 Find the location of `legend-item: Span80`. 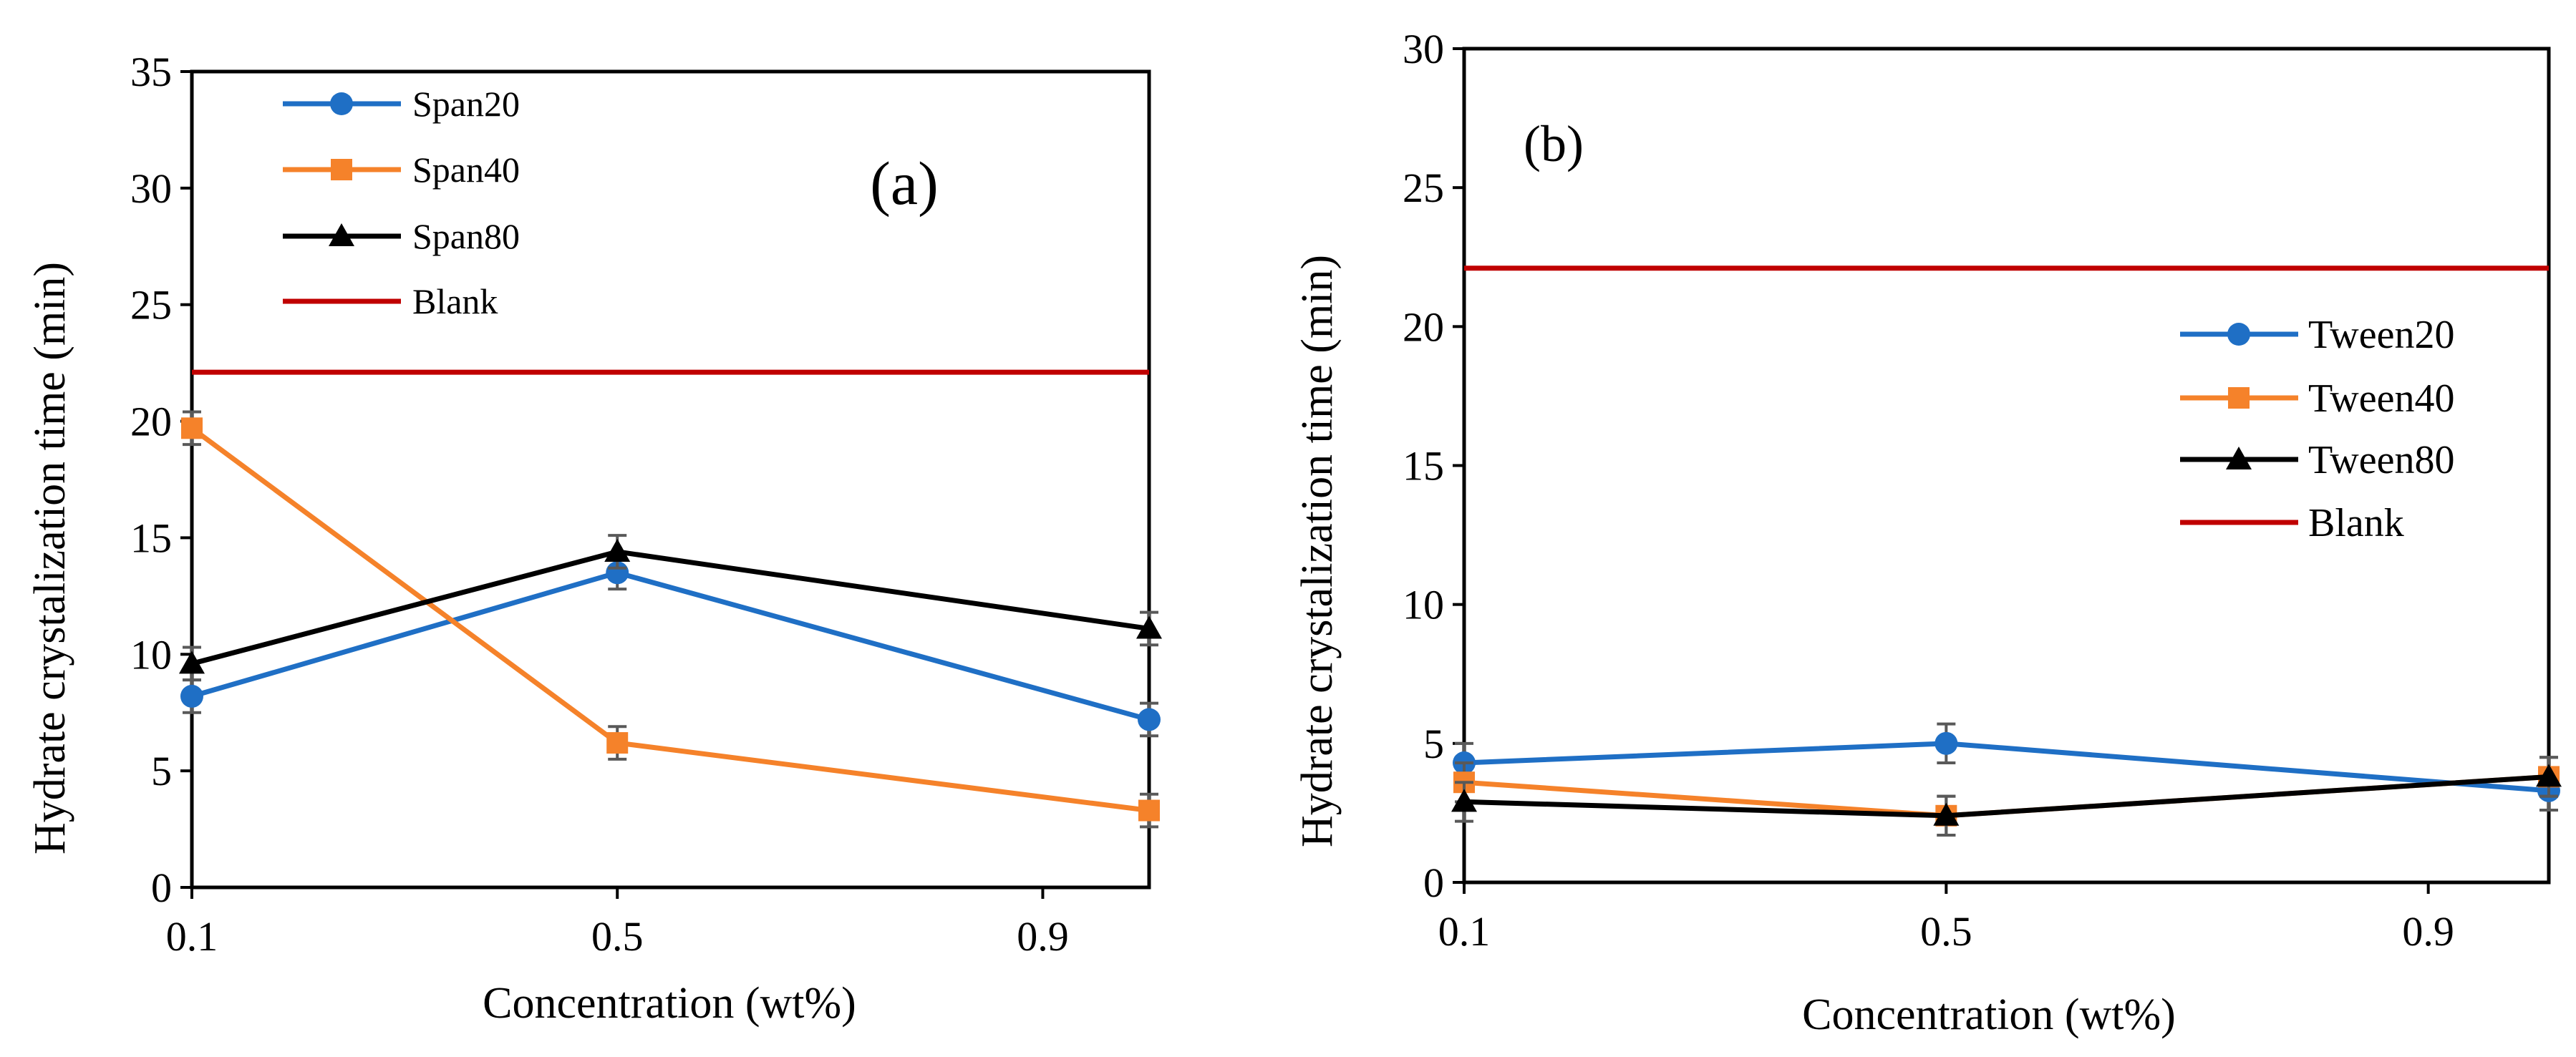

legend-item: Span80 is located at coordinates (401, 236).